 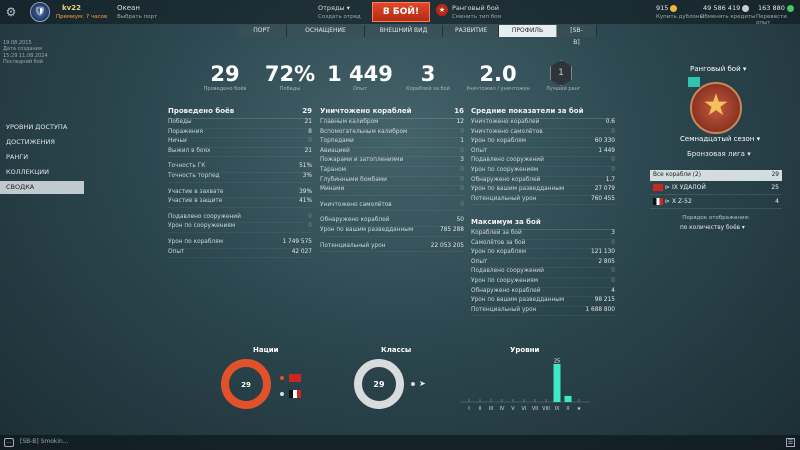 I want to click on choose-port-link: Выбрать порт, so click(x=137, y=17).